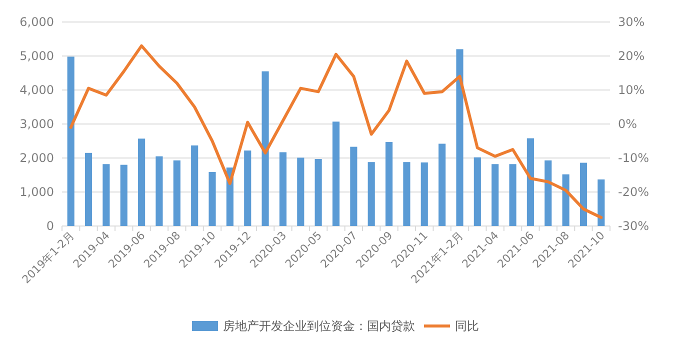  I want to click on y2-tick-label: -20%, so click(634, 192).